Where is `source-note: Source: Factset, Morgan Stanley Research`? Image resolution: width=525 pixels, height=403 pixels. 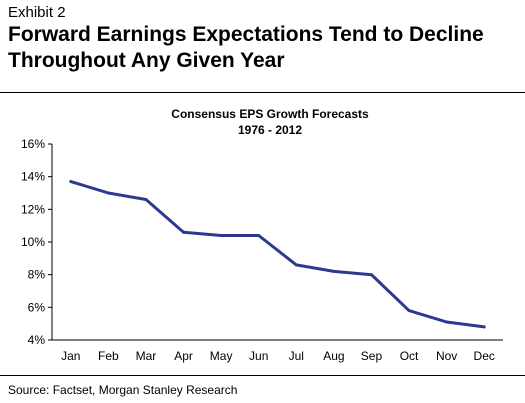 source-note: Source: Factset, Morgan Stanley Research is located at coordinates (123, 390).